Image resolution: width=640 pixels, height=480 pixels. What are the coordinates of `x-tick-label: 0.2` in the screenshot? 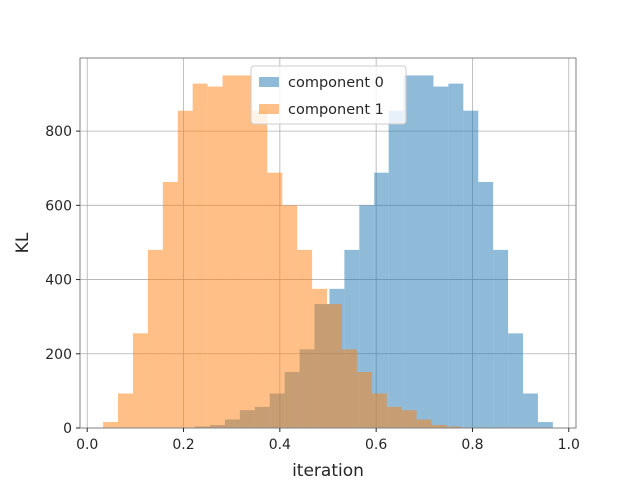 It's located at (183, 445).